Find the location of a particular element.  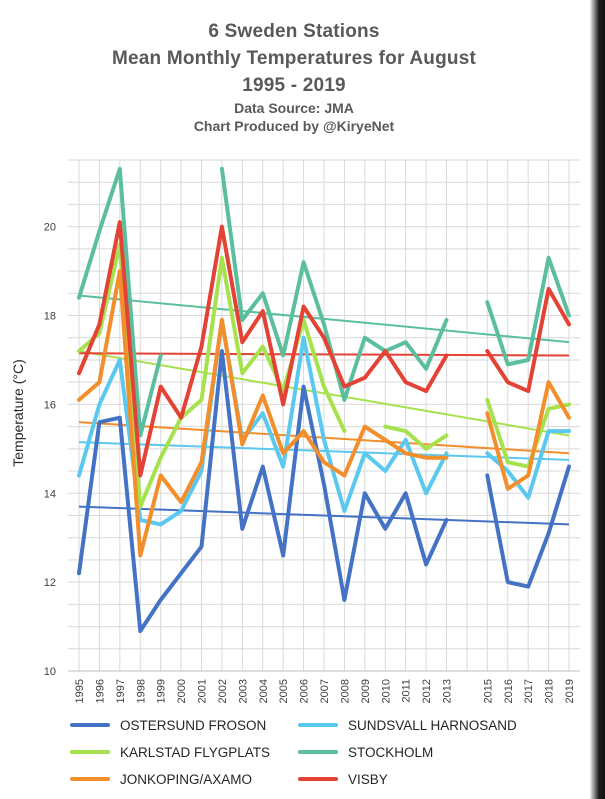

legend-label: STOCKHOLM is located at coordinates (391, 752).